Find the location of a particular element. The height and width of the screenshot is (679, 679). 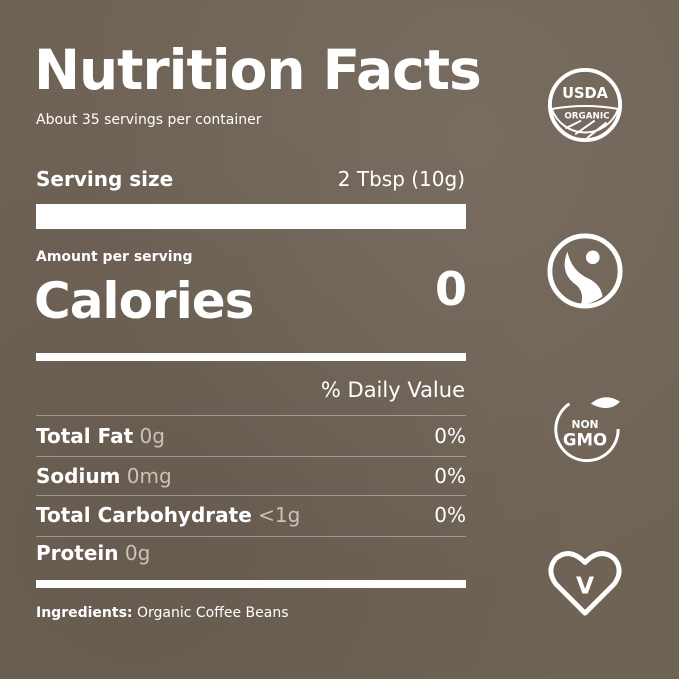

amount-per-serving: Amount per serving is located at coordinates (114, 257).